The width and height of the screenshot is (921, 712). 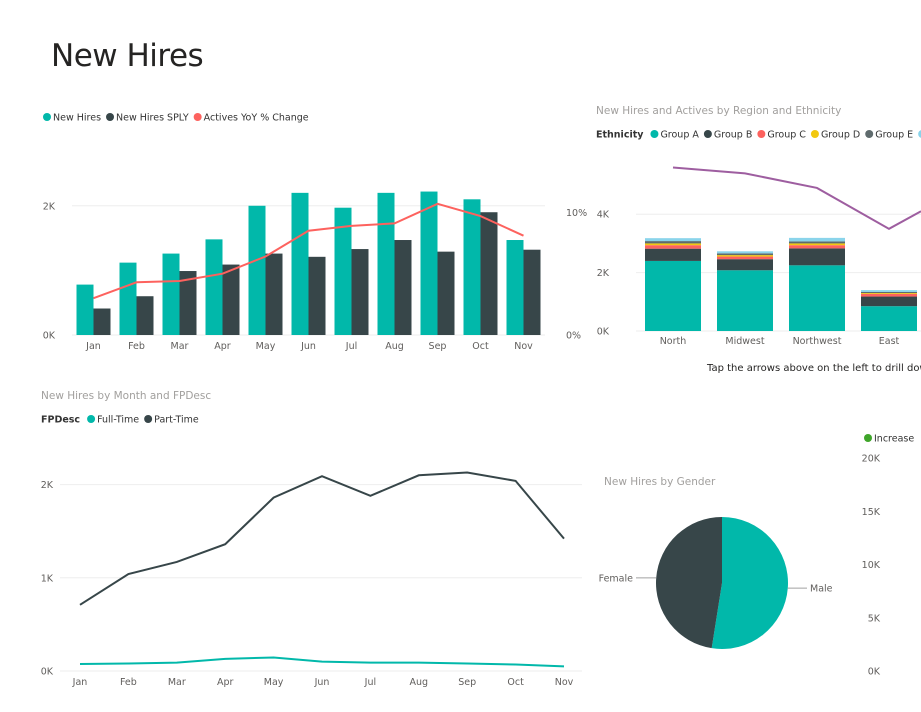 I want to click on c1-line-actives-yoy, so click(x=308, y=251).